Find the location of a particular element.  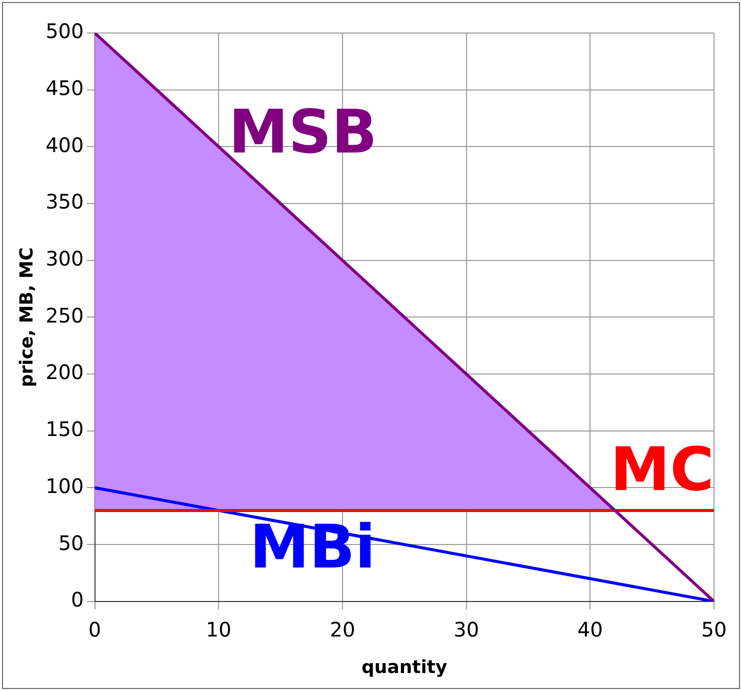

x-tick-label: 20 is located at coordinates (343, 630).